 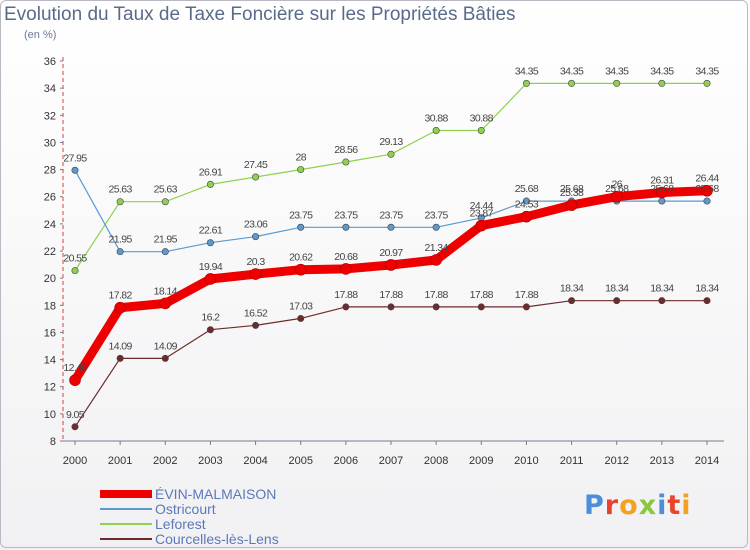 I want to click on y-tick-label: 14, so click(x=50, y=361).